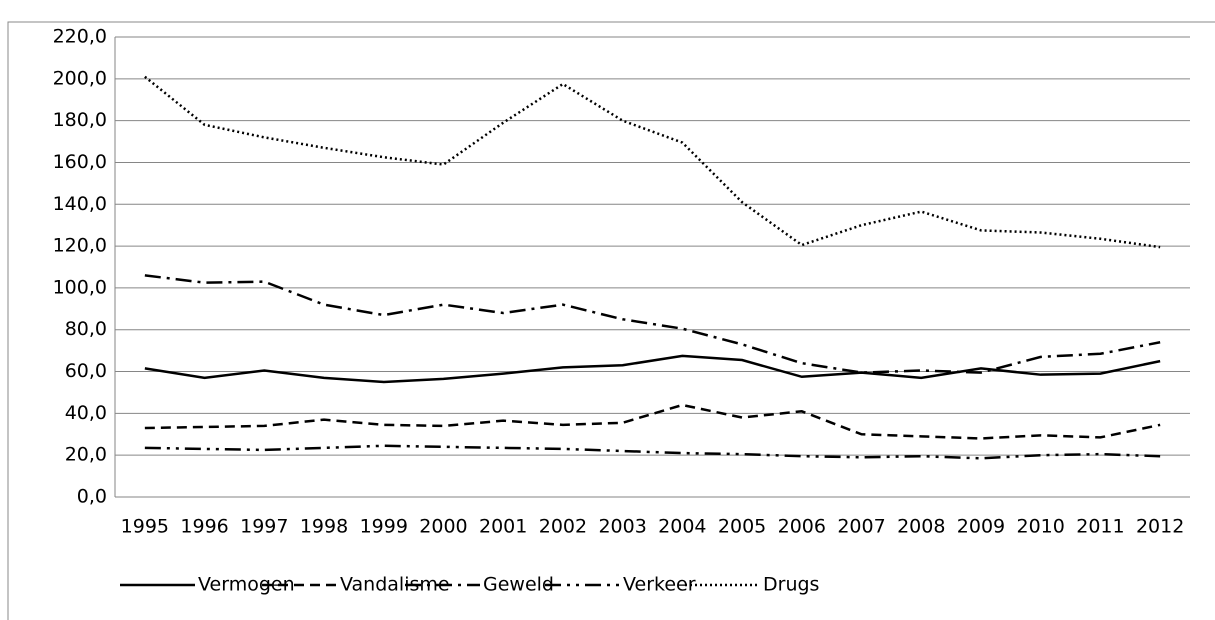  Describe the element at coordinates (622, 527) in the screenshot. I see `x-tick-label: 2003` at that location.